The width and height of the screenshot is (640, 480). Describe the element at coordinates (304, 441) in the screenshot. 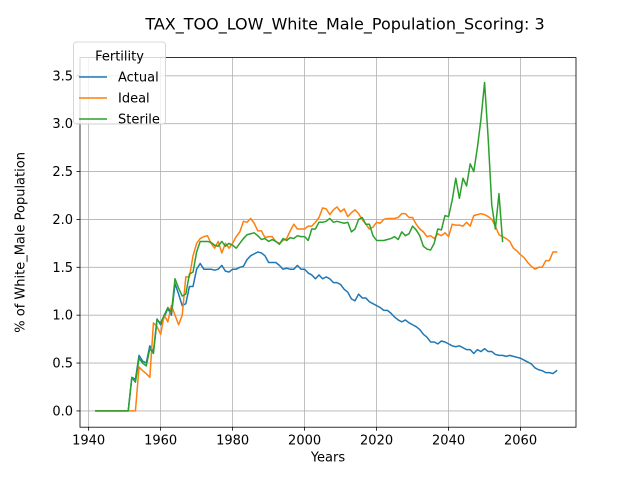

I see `x-tick-label: 2000` at that location.